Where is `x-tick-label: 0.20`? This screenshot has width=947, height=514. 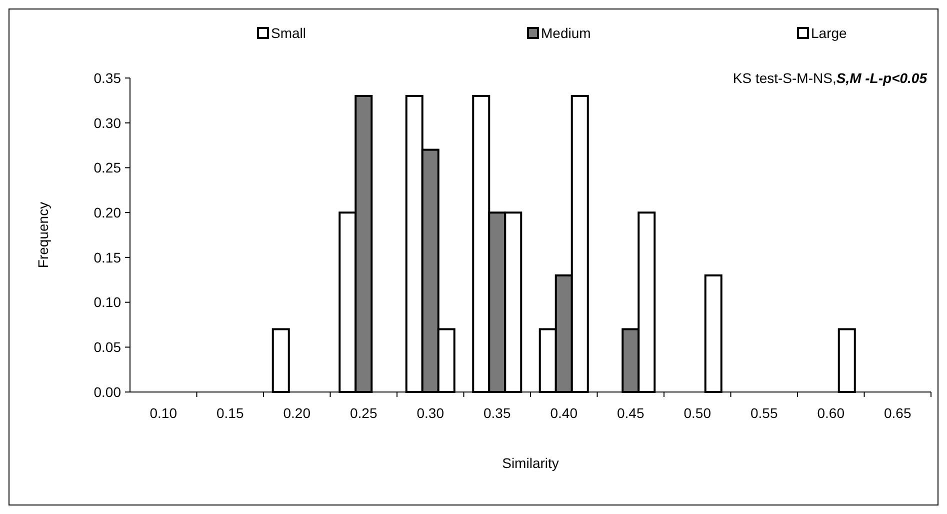
x-tick-label: 0.20 is located at coordinates (297, 413).